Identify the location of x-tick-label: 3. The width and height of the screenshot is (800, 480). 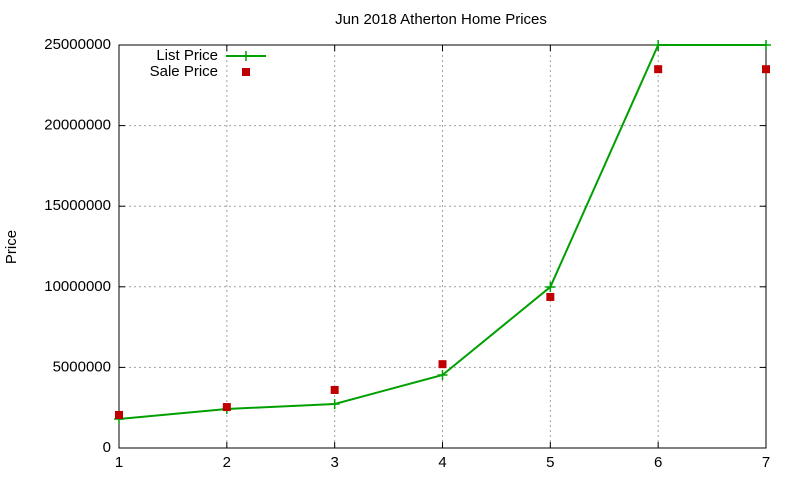
(334, 462).